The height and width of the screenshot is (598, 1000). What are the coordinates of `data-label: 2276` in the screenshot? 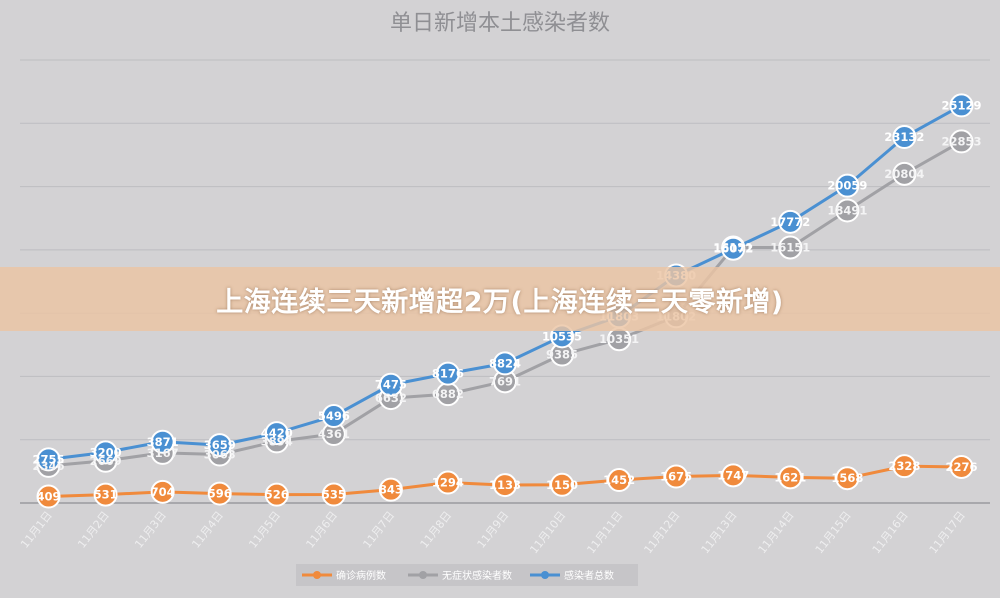 It's located at (961, 467).